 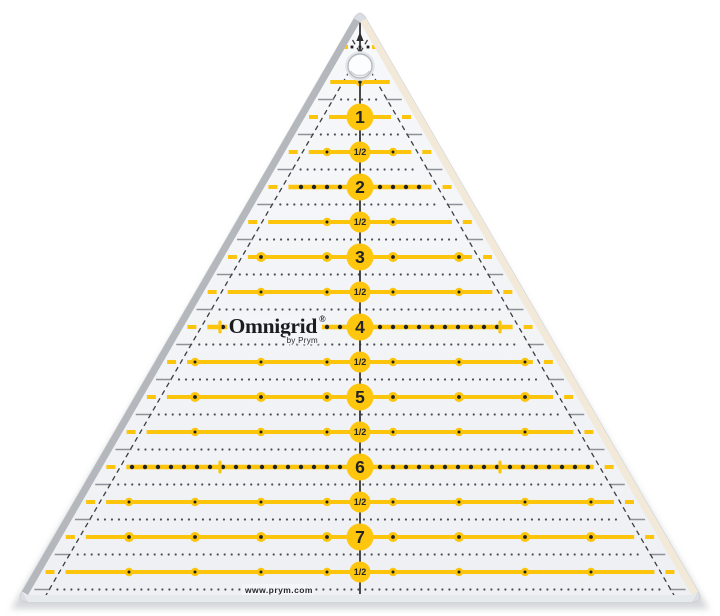 What do you see at coordinates (274, 589) in the screenshot?
I see `website-backplate` at bounding box center [274, 589].